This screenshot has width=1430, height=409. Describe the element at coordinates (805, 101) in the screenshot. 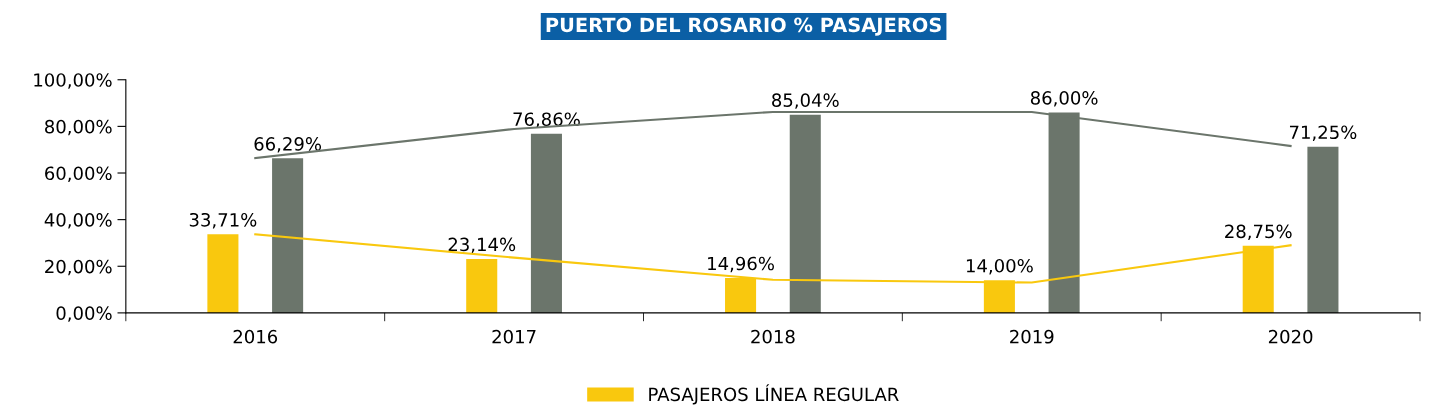

I see `data-label: 85,04%` at that location.